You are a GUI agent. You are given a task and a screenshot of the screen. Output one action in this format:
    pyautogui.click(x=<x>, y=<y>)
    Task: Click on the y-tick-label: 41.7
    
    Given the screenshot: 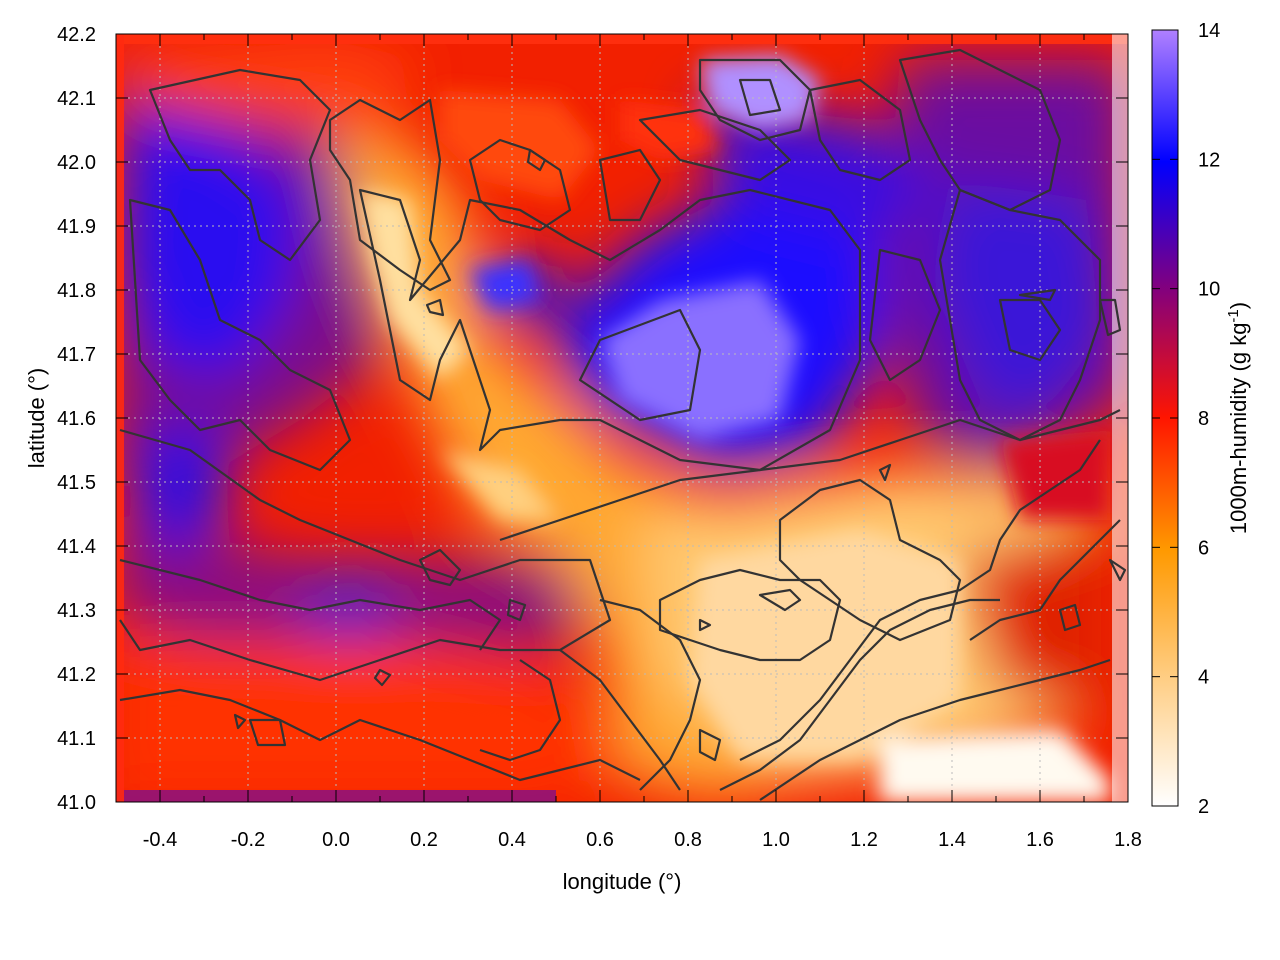 What is the action you would take?
    pyautogui.click(x=76, y=355)
    